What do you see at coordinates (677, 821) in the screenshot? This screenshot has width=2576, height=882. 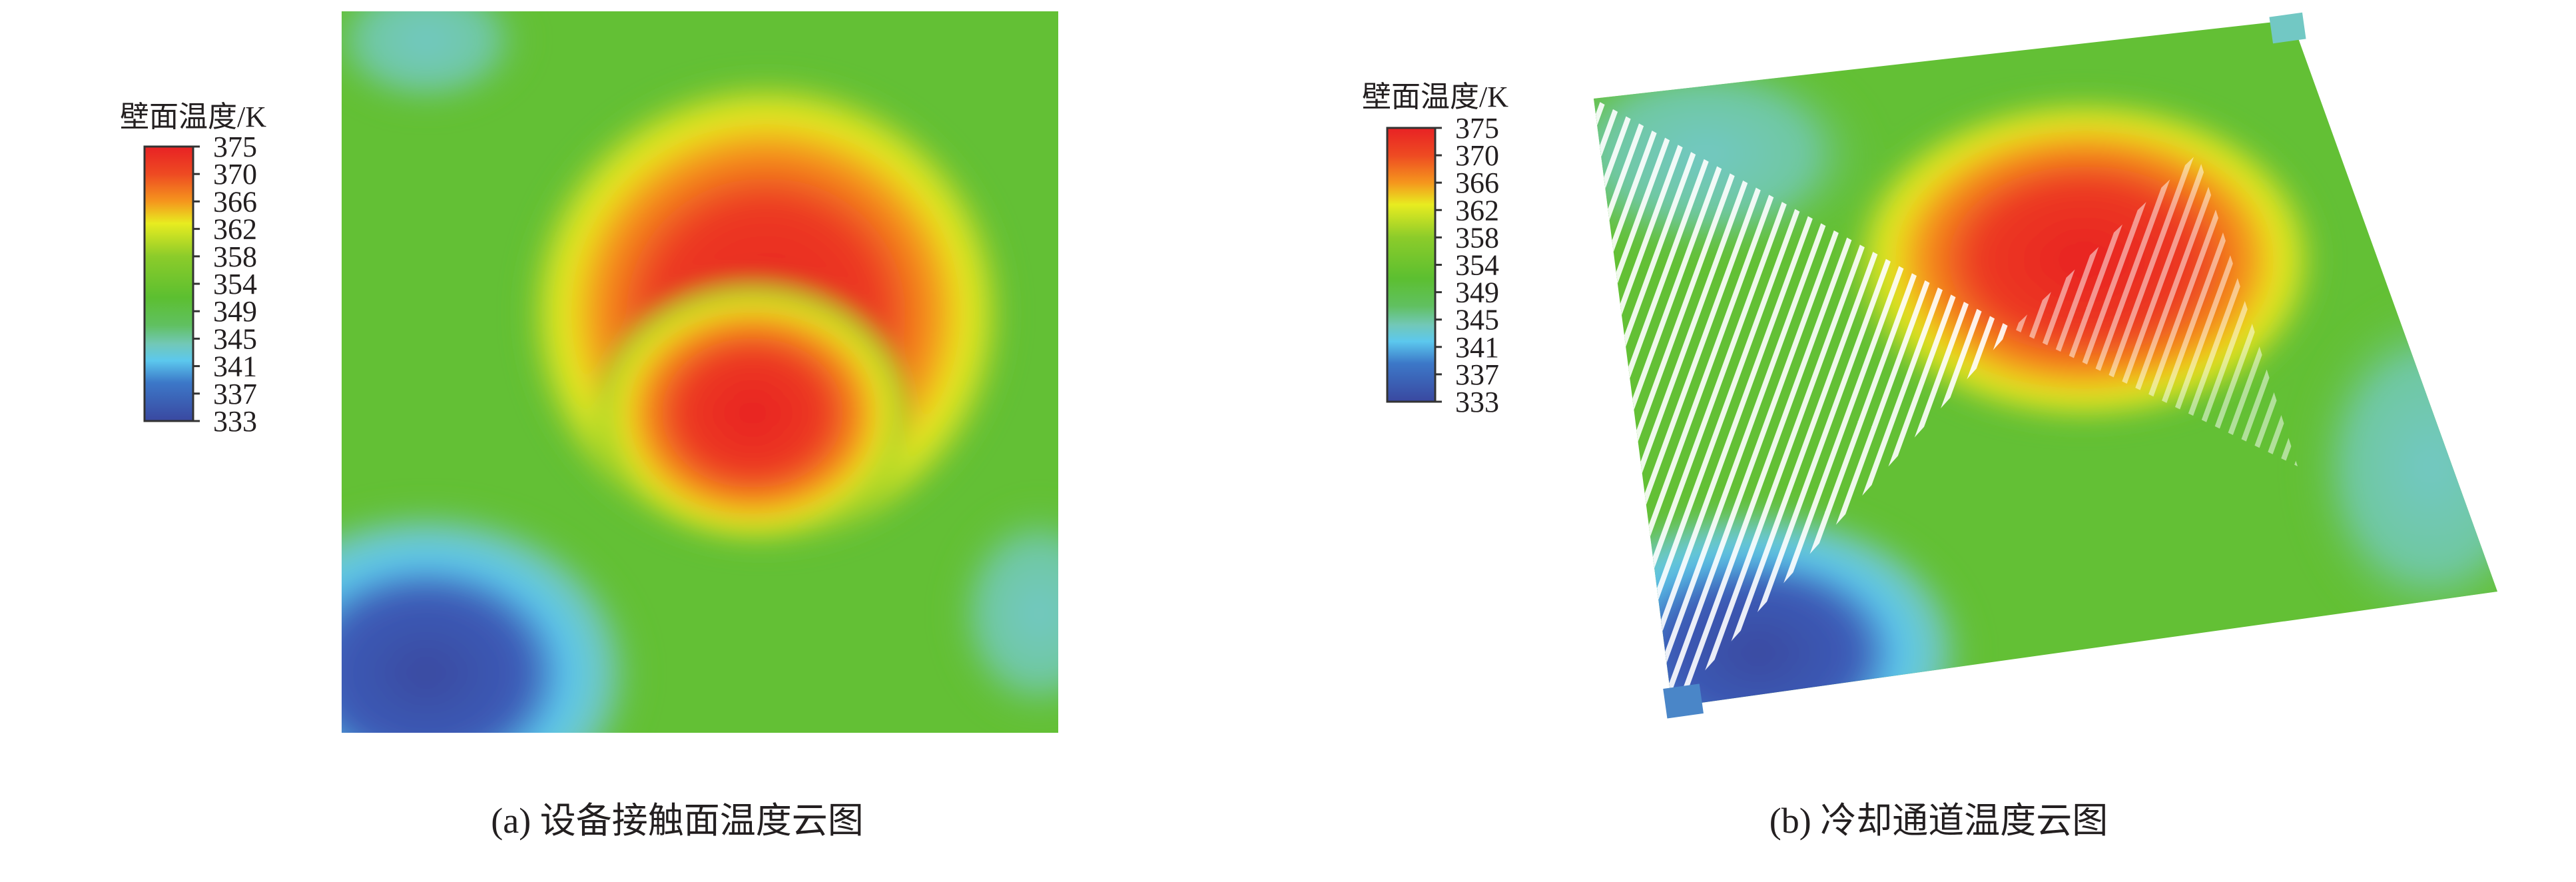 I see `caption-a: (a) 设备接触面温度云图` at bounding box center [677, 821].